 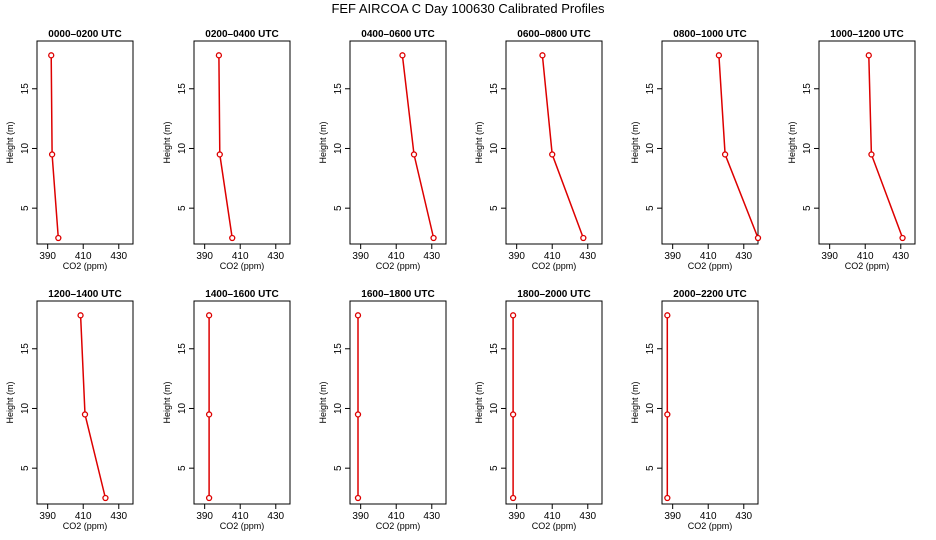 I want to click on panel-title: 0000–0200 UTC, so click(x=84, y=34).